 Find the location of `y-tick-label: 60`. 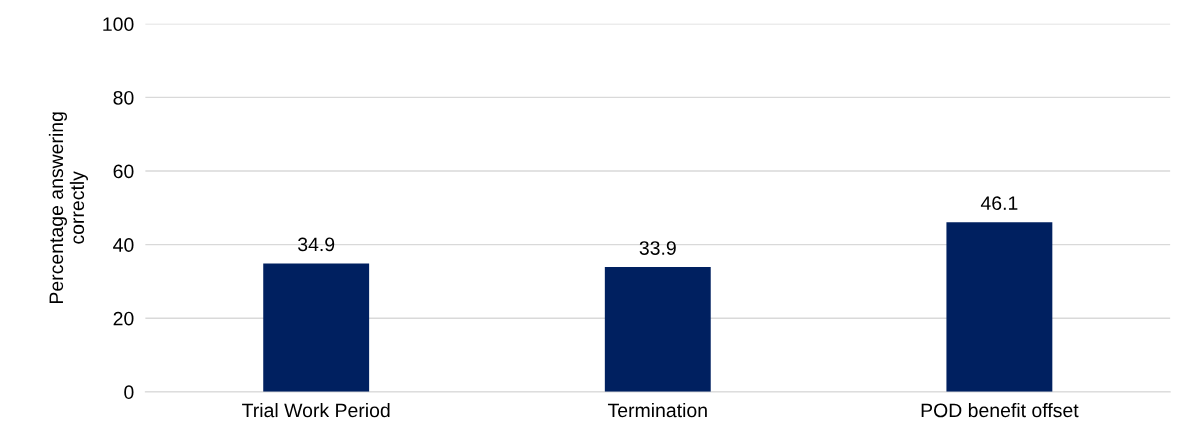

y-tick-label: 60 is located at coordinates (123, 171).